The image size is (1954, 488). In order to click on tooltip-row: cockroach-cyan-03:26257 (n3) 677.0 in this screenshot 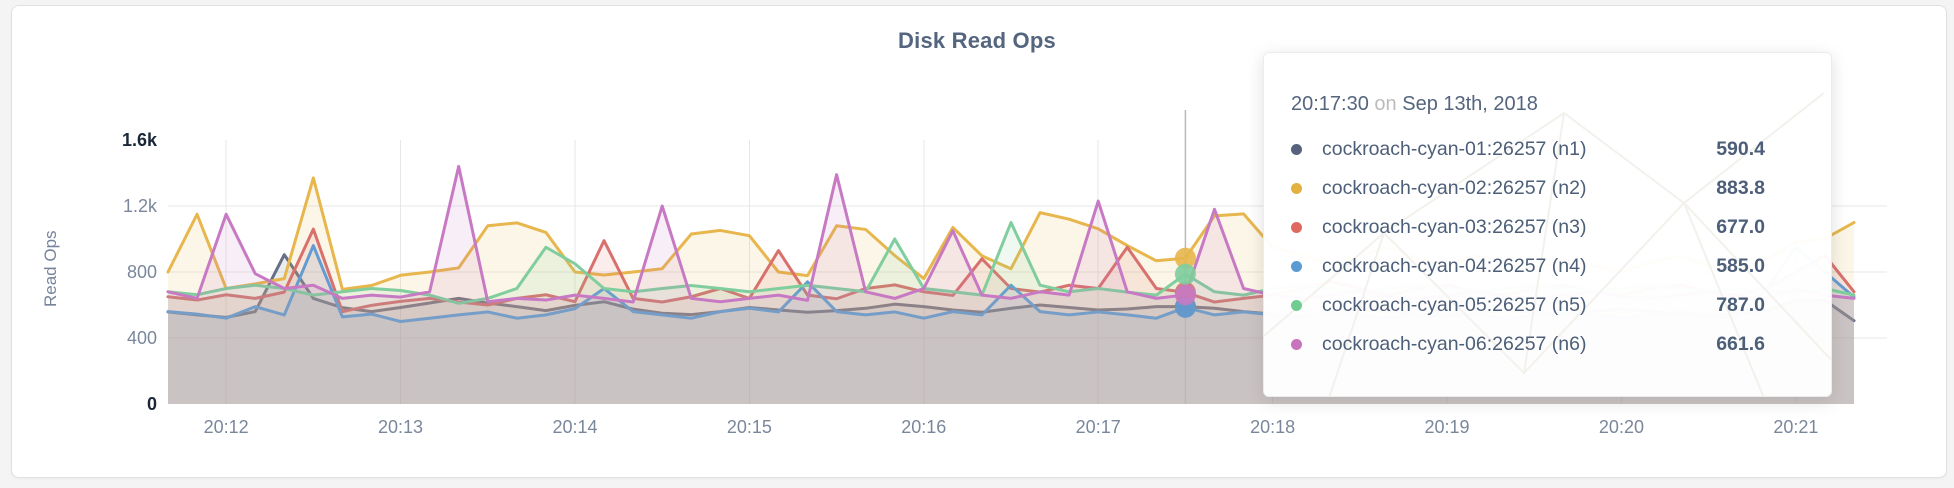, I will do `click(1546, 227)`.